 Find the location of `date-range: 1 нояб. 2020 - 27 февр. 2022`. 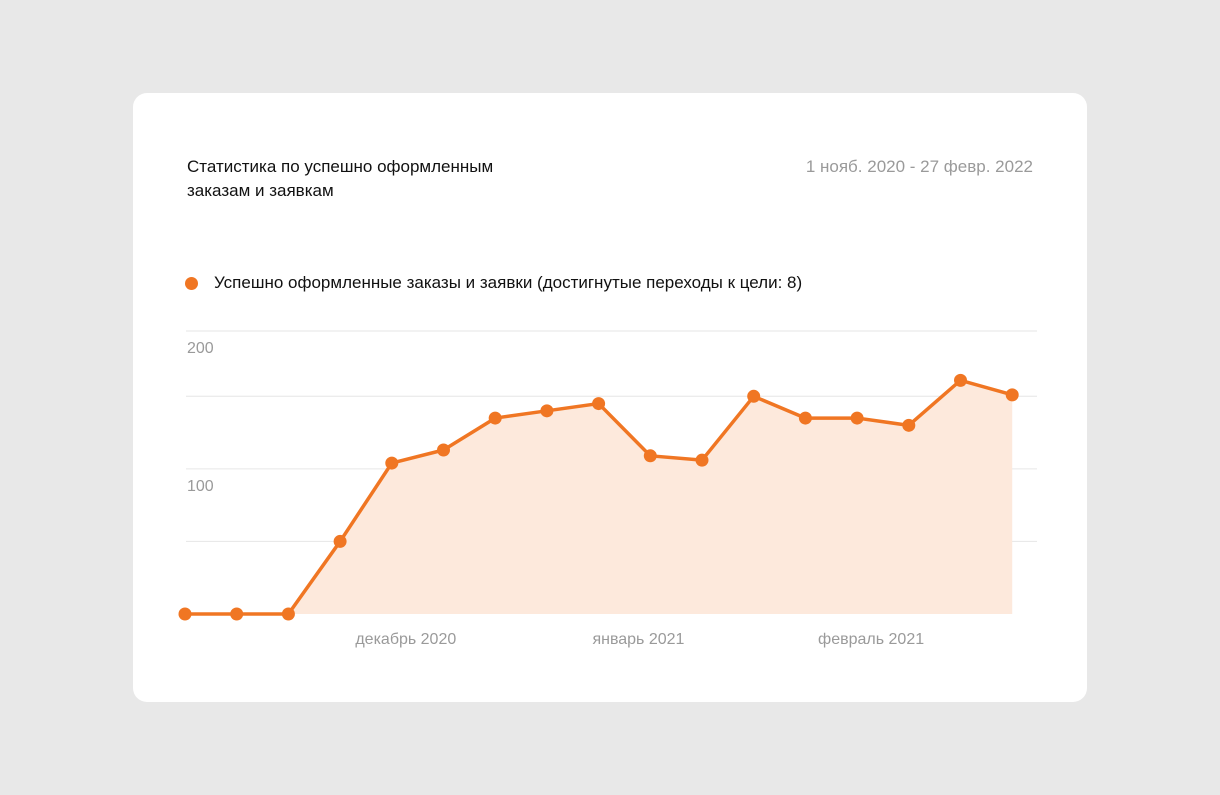

date-range: 1 нояб. 2020 - 27 февр. 2022 is located at coordinates (919, 166).